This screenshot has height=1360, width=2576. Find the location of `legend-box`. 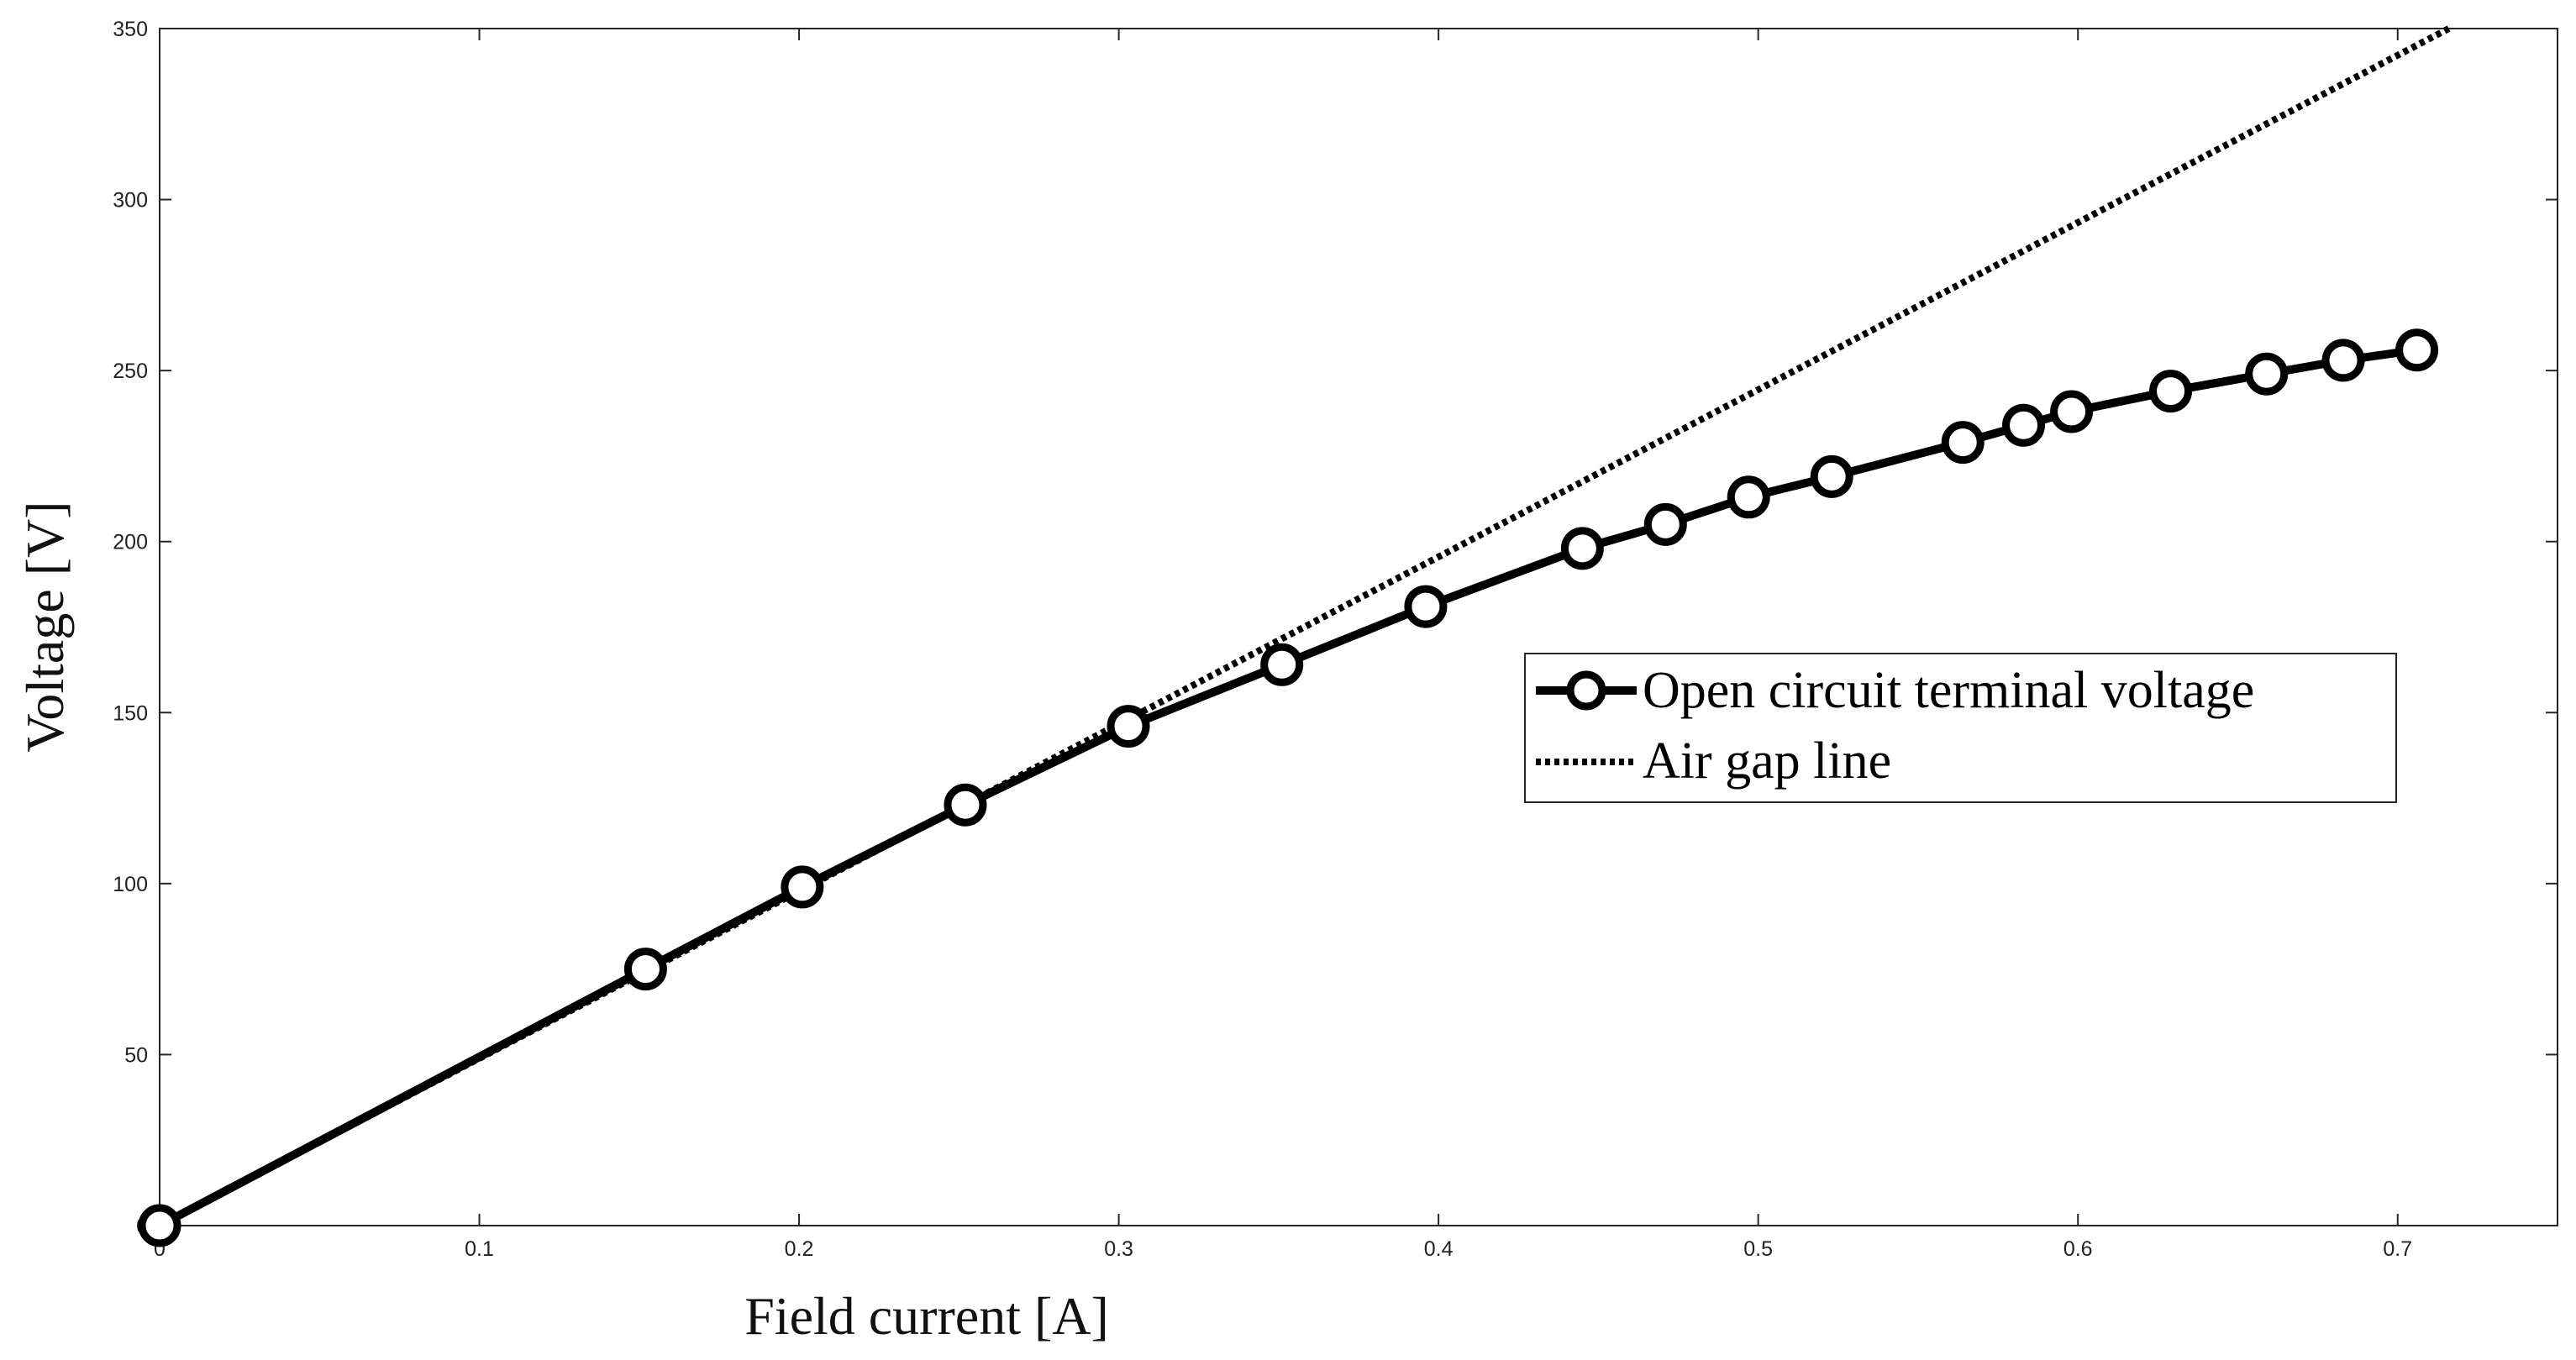

legend-box is located at coordinates (1960, 728).